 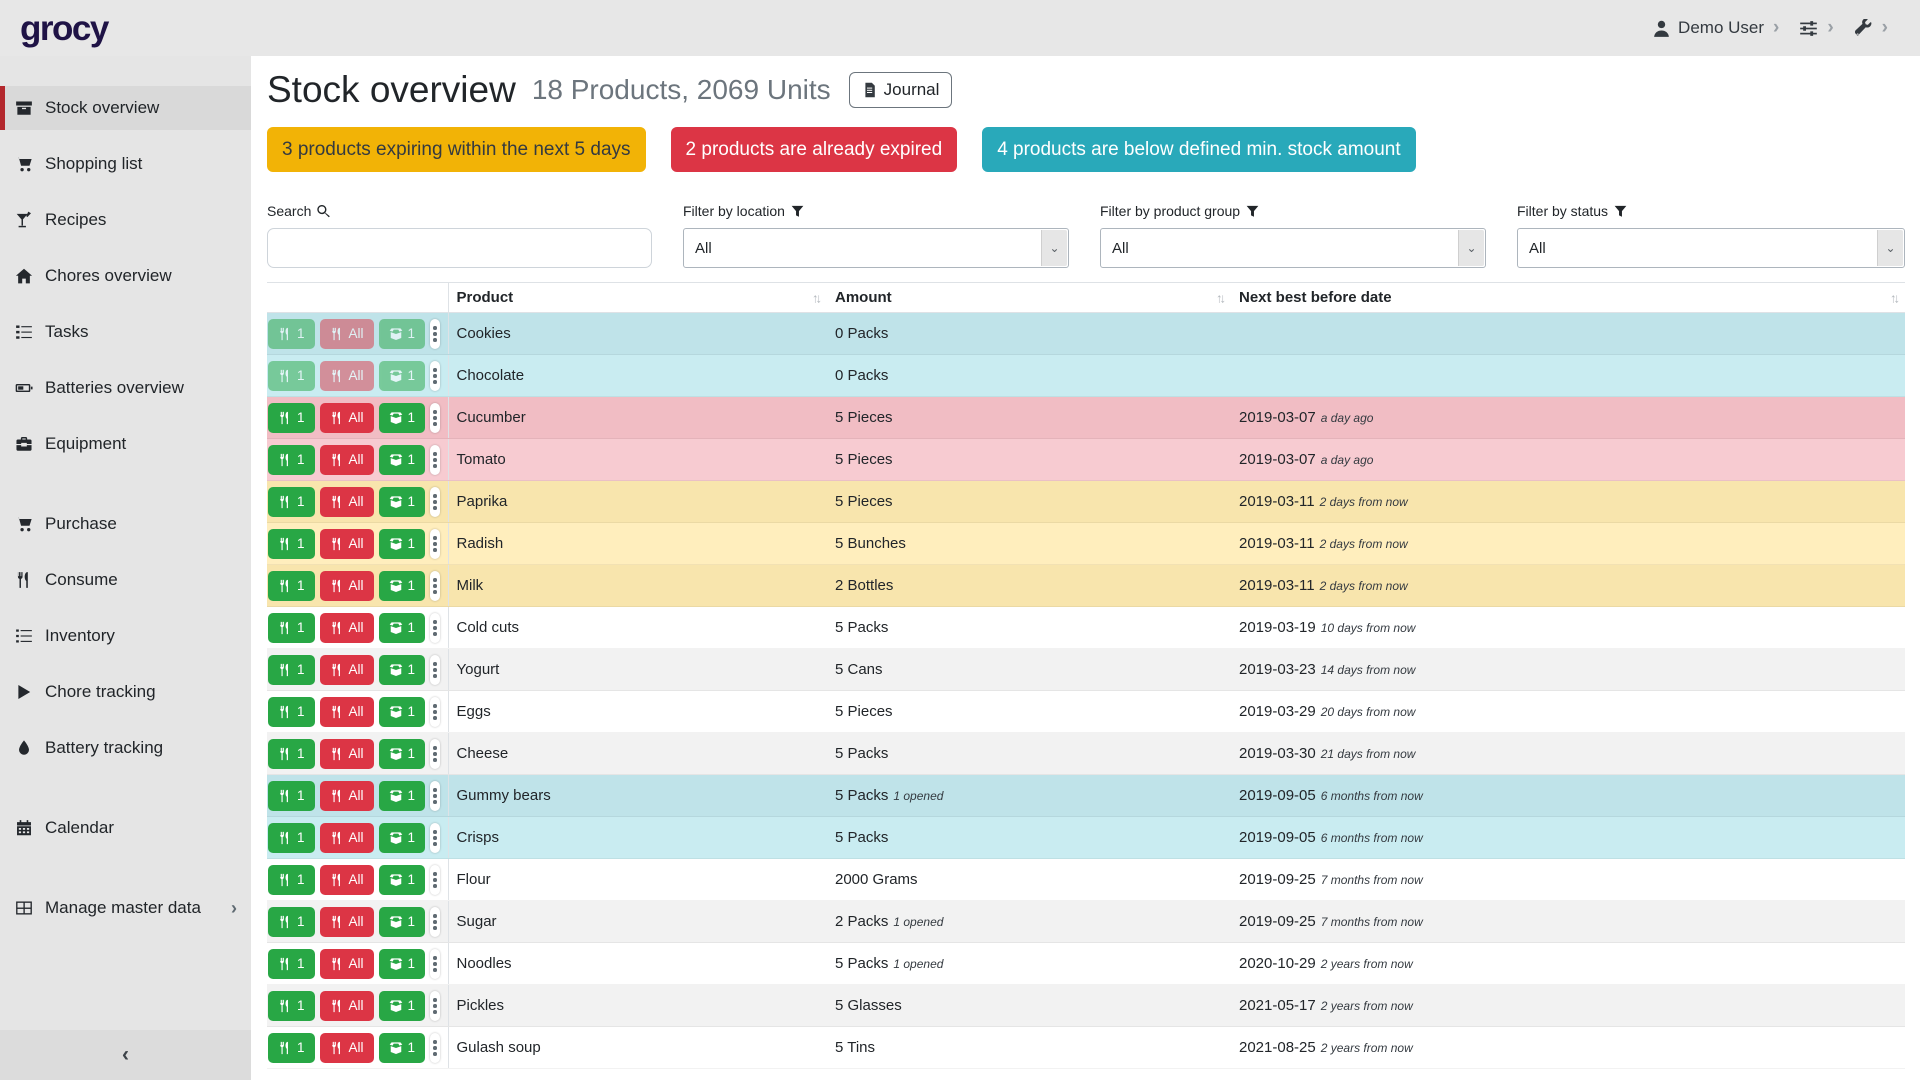 What do you see at coordinates (1568, 298) in the screenshot?
I see `date-column-header: Next best before date ↑↓` at bounding box center [1568, 298].